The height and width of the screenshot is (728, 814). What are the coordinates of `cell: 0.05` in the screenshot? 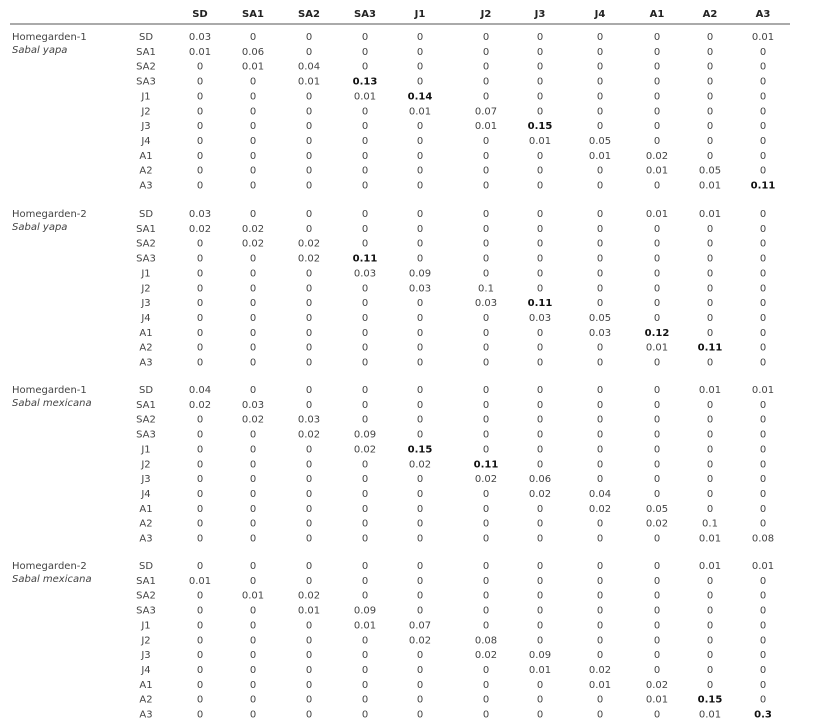 It's located at (600, 318).